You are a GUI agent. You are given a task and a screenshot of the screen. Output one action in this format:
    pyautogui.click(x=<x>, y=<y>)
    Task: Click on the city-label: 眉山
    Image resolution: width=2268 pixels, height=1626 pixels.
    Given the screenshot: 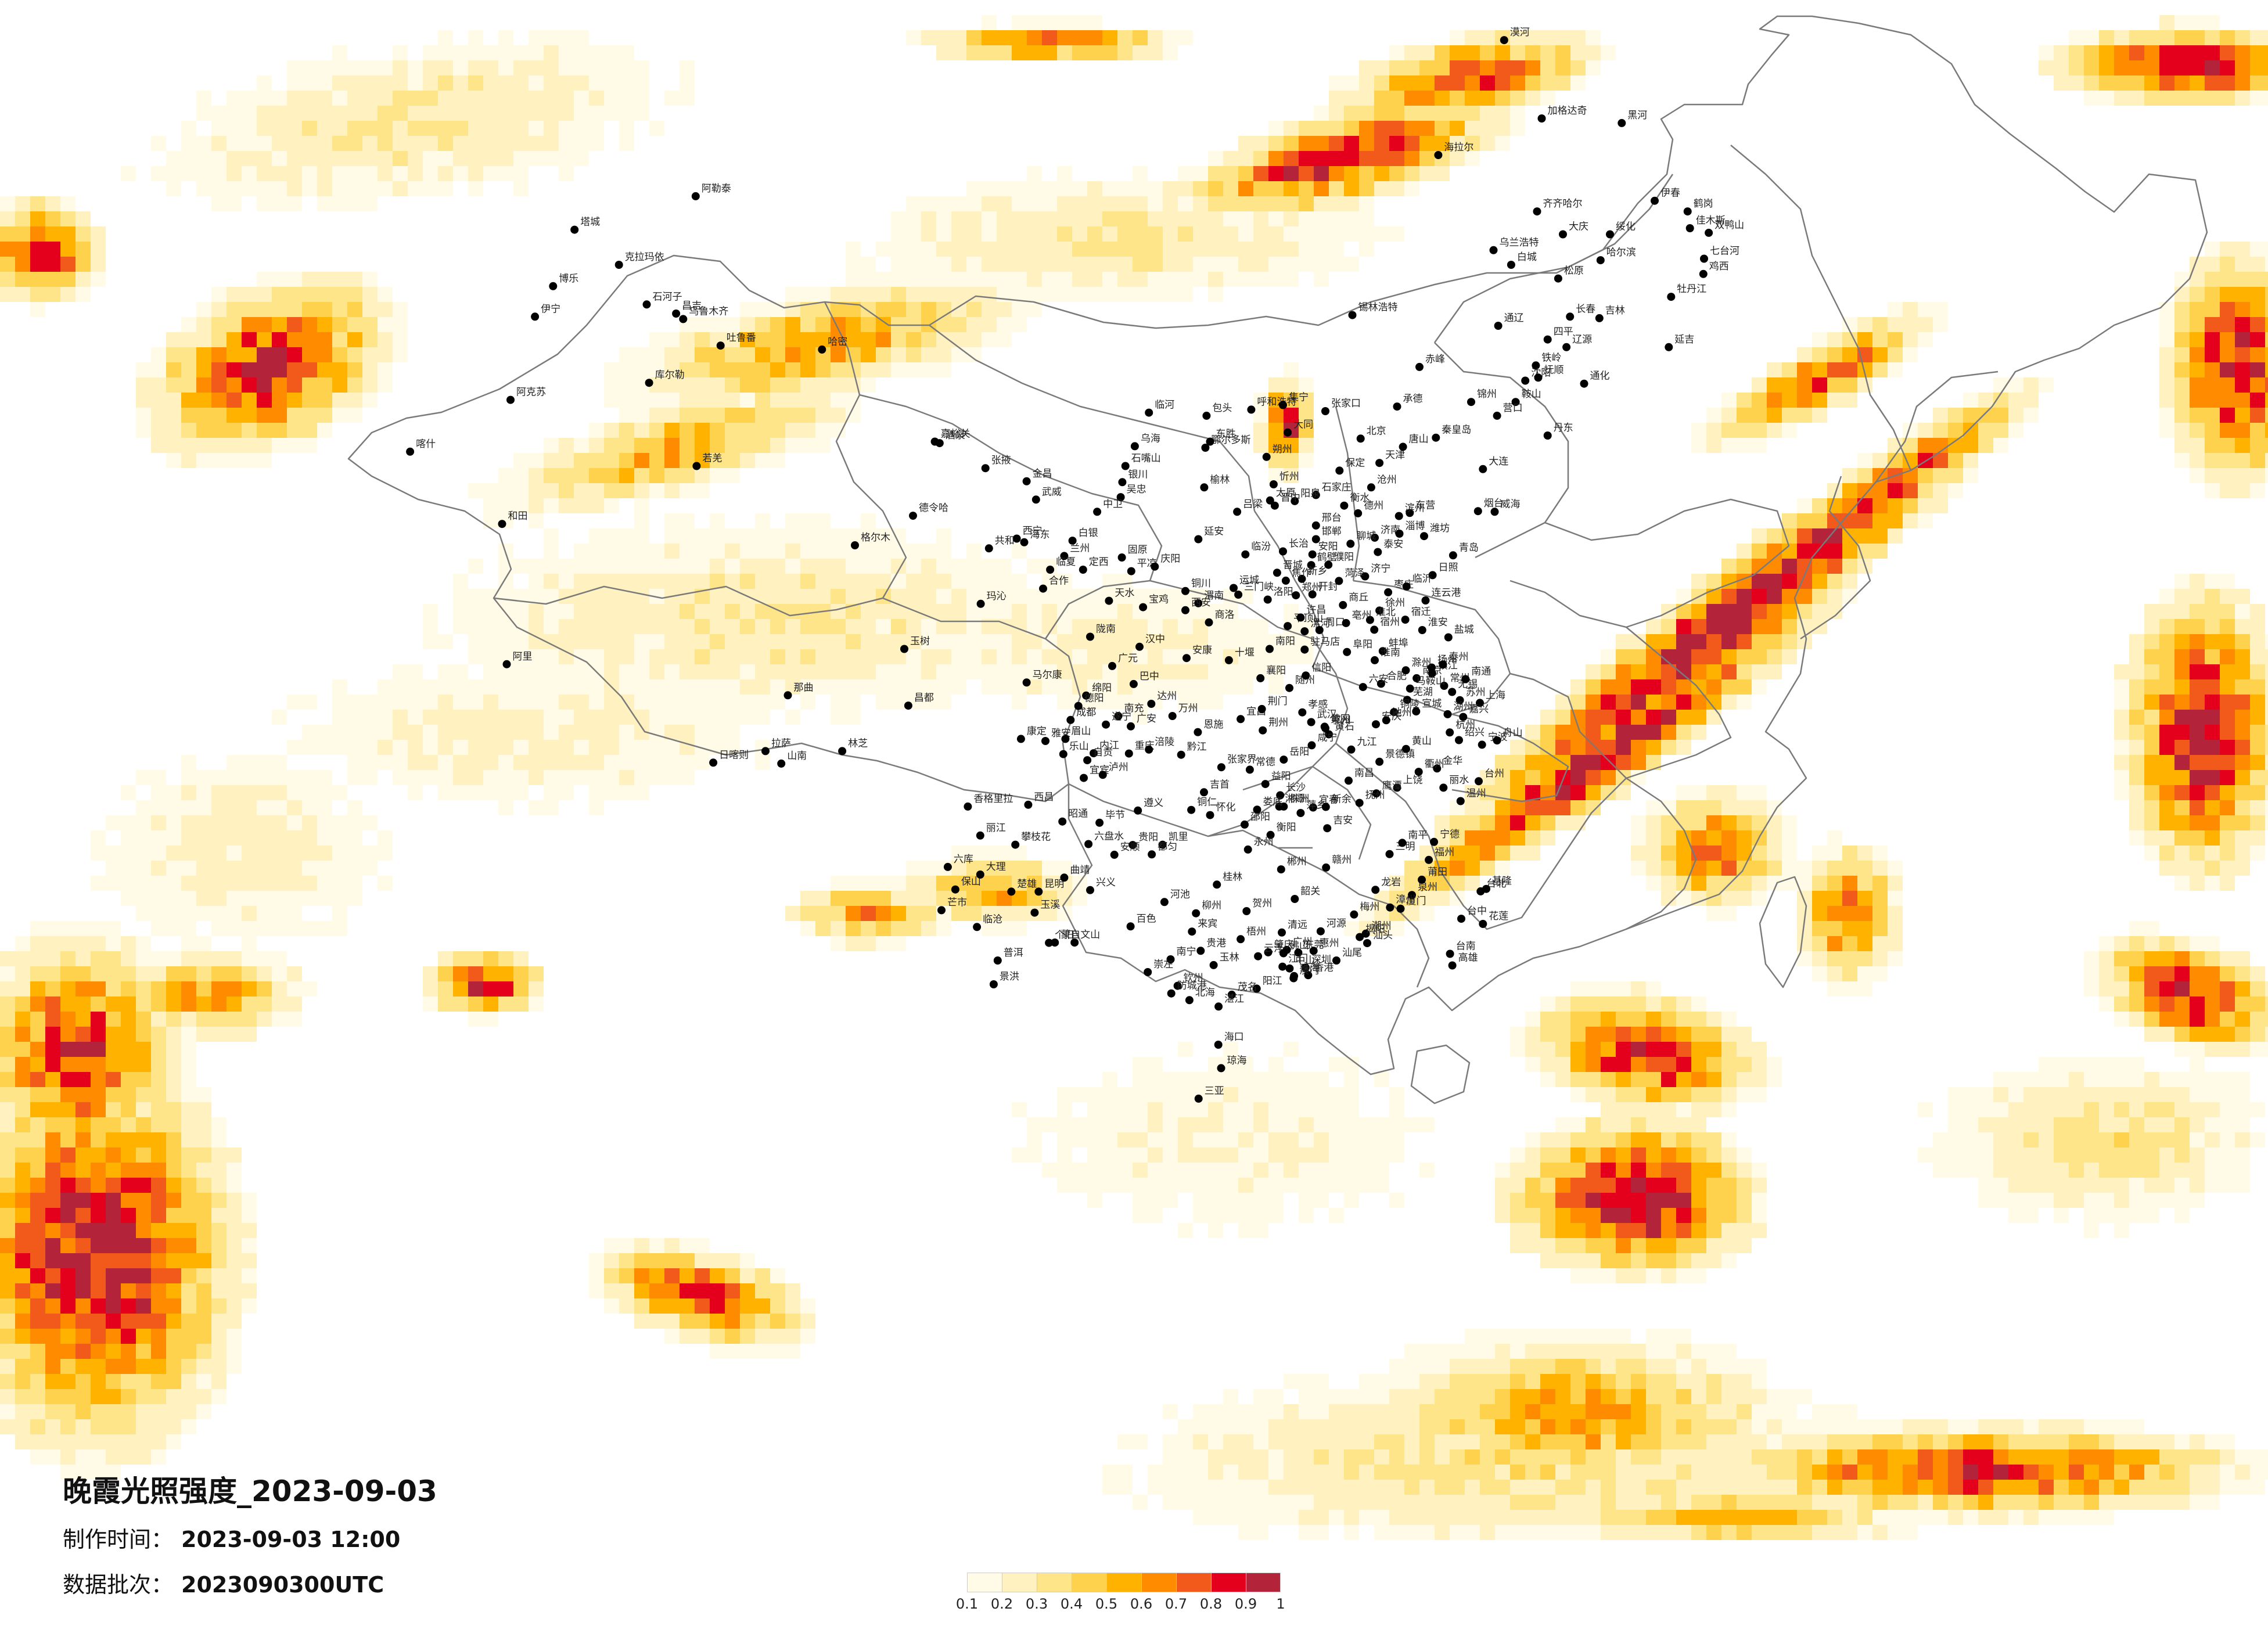 What is the action you would take?
    pyautogui.click(x=1081, y=731)
    